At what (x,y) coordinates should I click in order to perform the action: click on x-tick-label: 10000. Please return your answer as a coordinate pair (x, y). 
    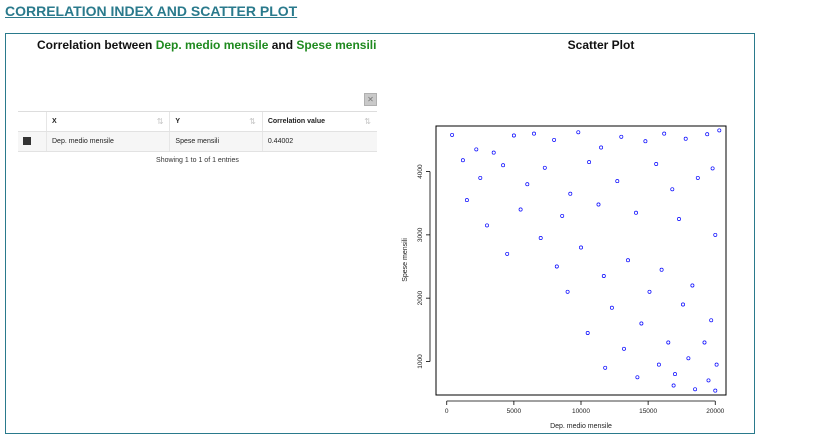
    Looking at the image, I should click on (581, 411).